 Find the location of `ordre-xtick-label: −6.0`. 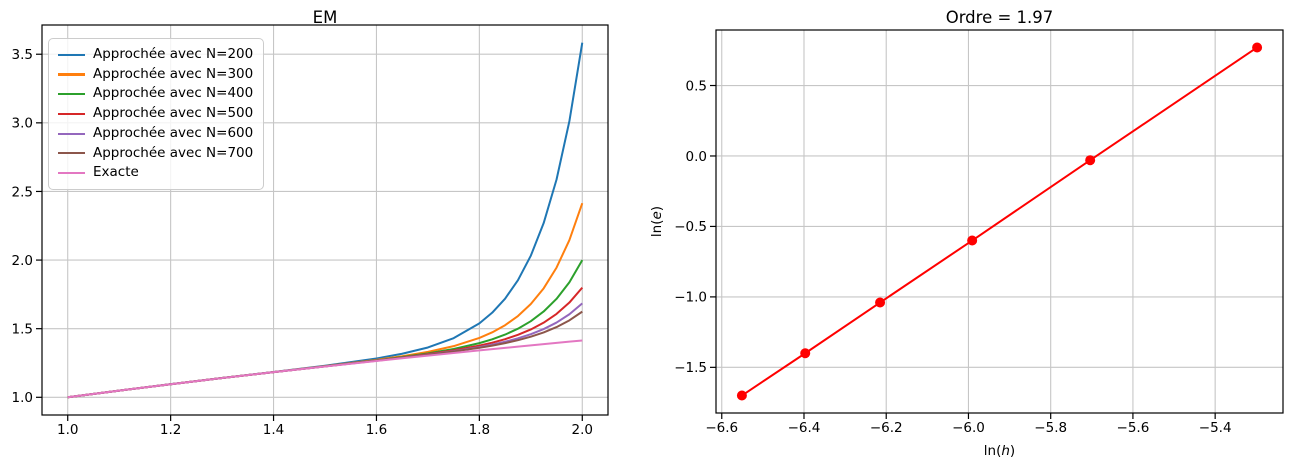

ordre-xtick-label: −6.0 is located at coordinates (968, 428).